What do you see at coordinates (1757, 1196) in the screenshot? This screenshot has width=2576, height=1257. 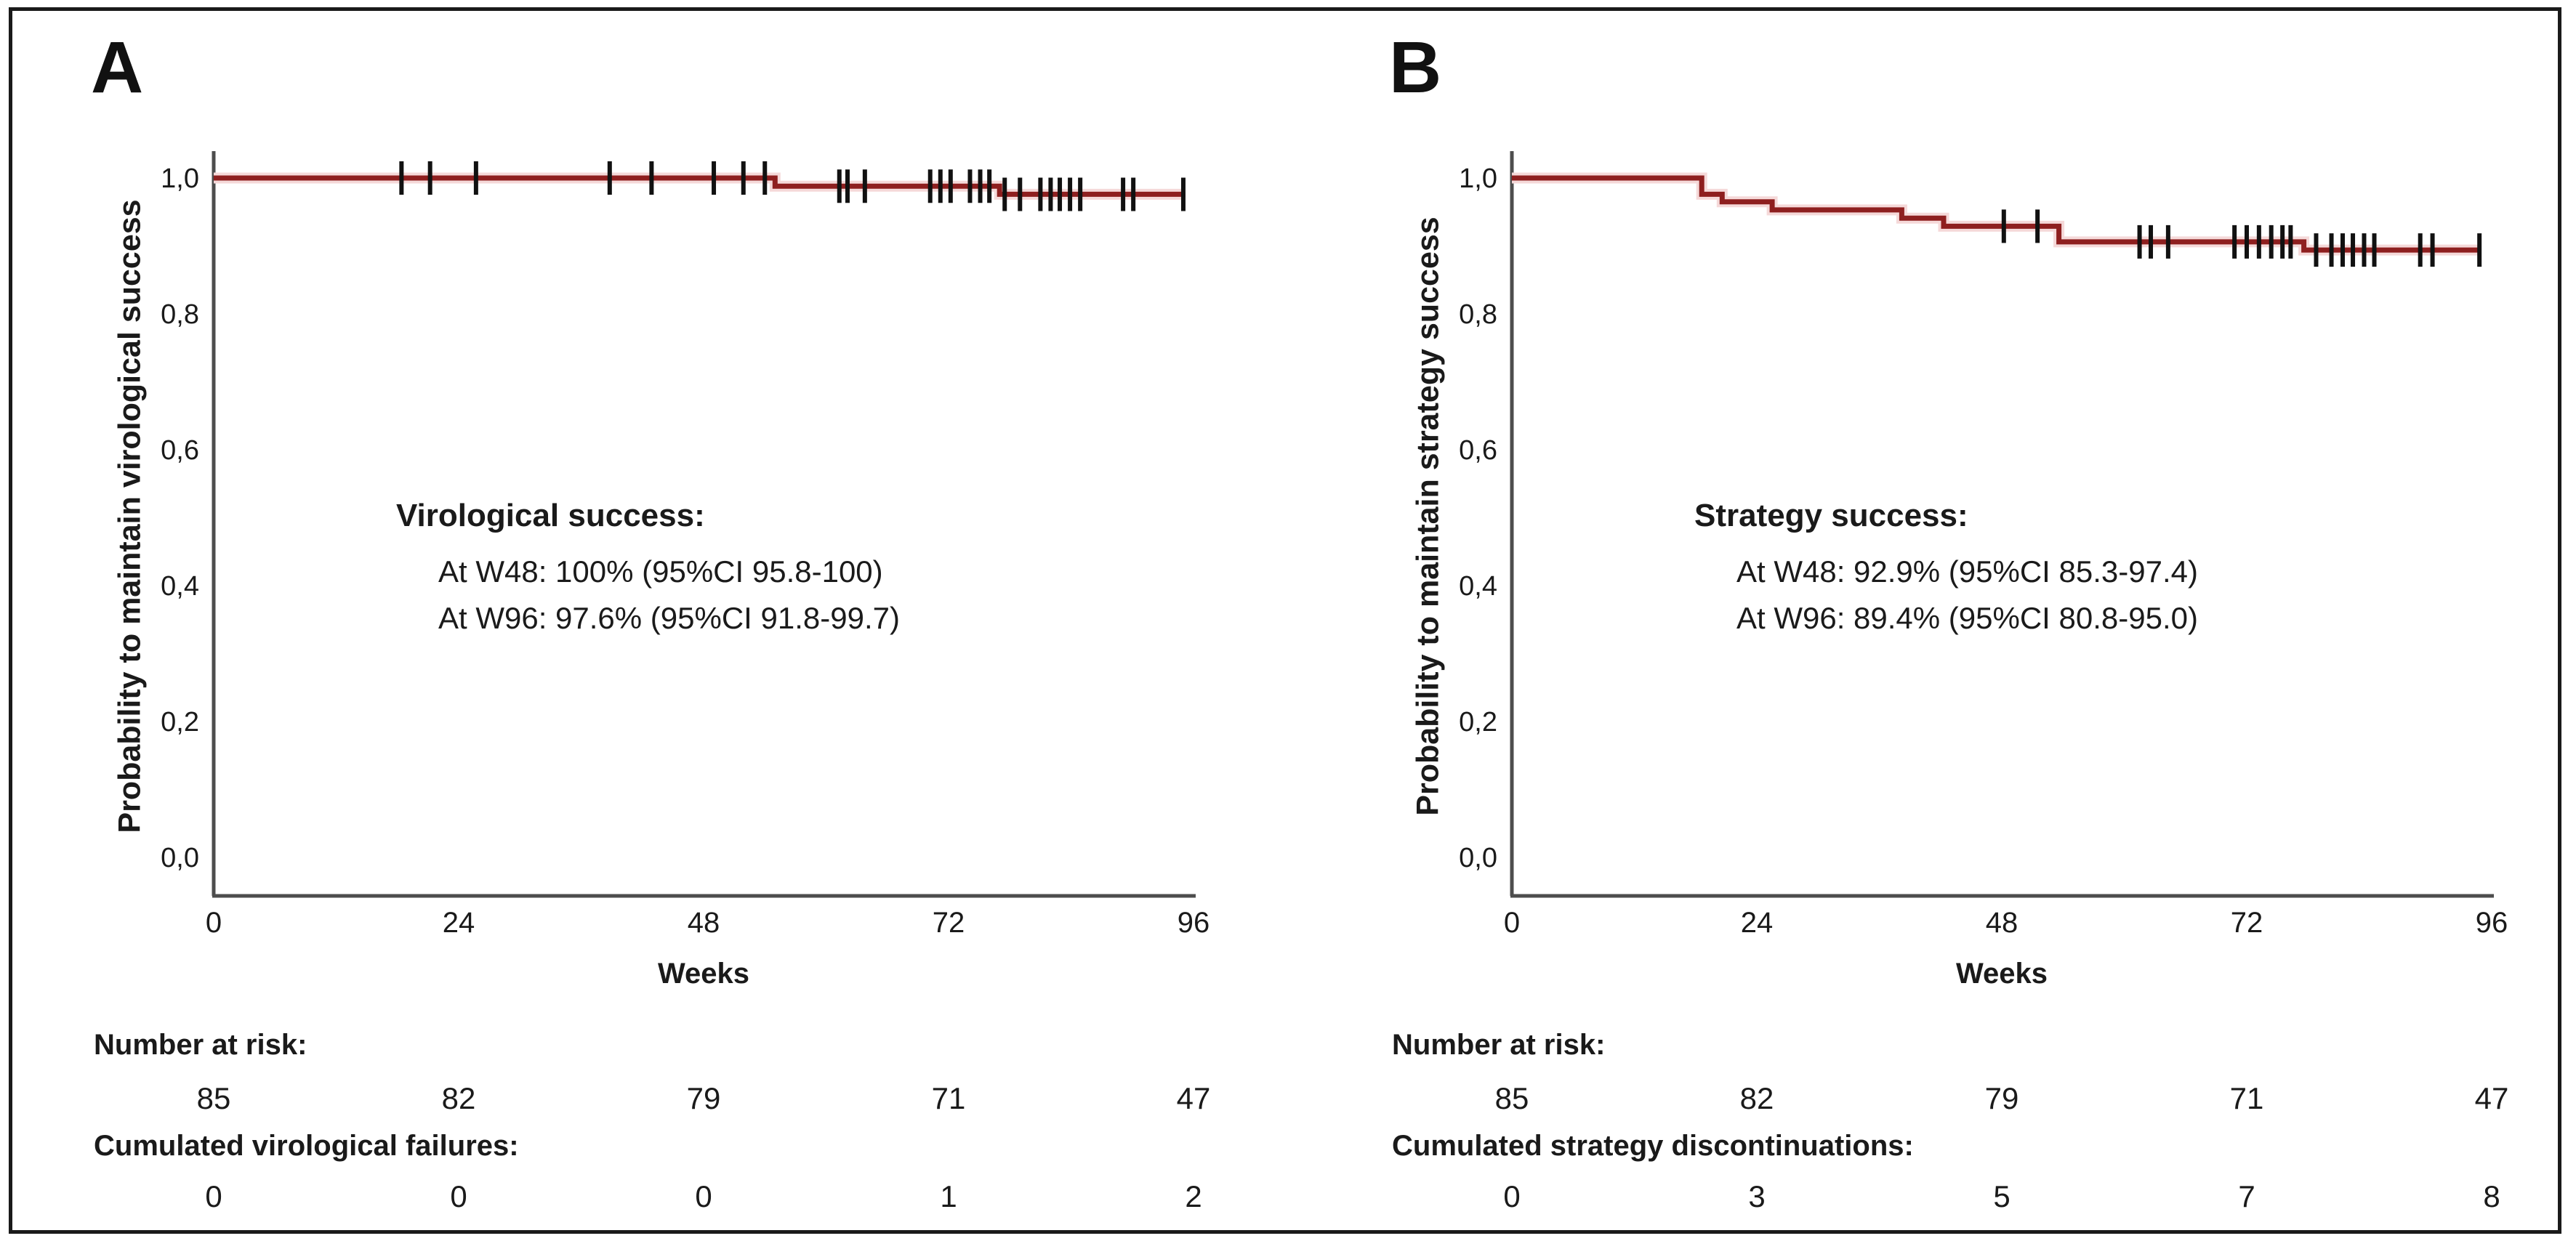 I see `risk-table-value: 3` at bounding box center [1757, 1196].